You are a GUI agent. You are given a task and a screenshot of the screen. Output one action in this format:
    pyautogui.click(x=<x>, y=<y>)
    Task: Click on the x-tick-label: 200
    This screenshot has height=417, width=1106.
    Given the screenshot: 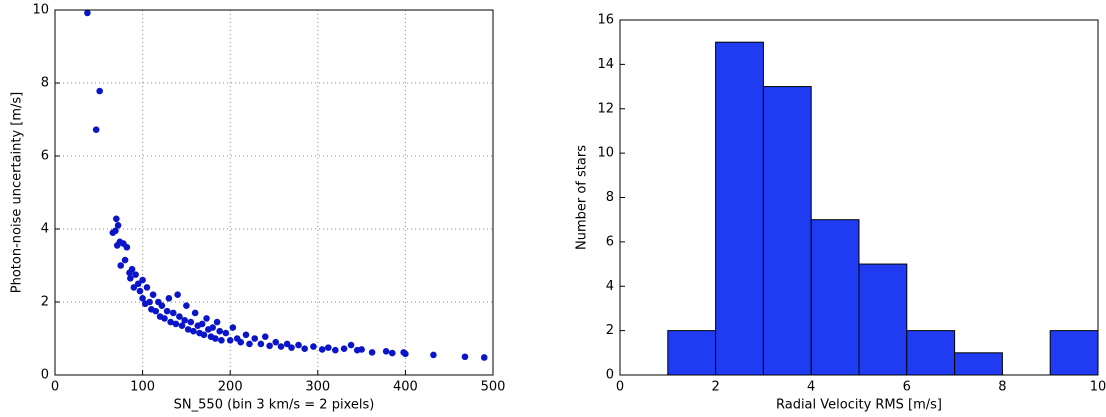 What is the action you would take?
    pyautogui.click(x=230, y=387)
    